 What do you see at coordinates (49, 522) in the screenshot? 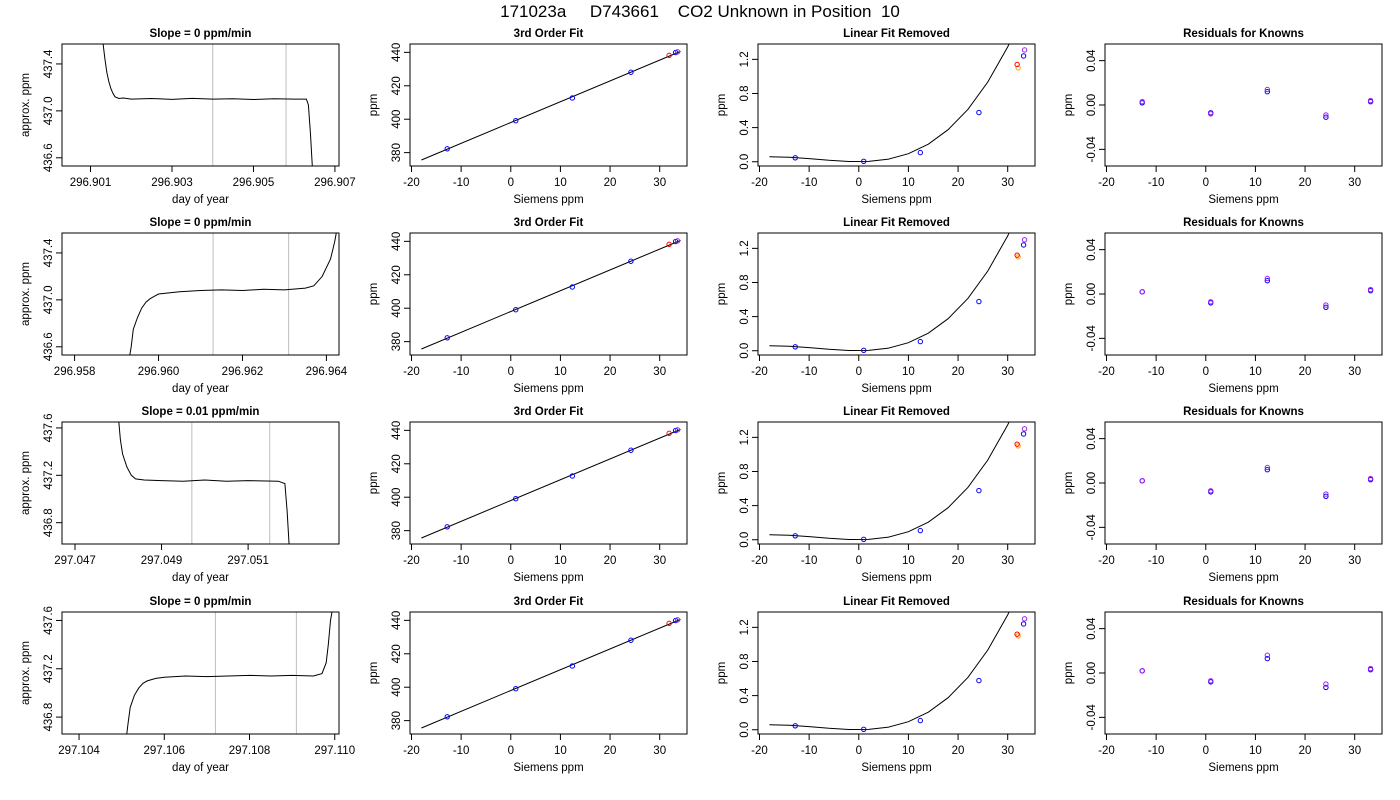
I see `y-tick-label: 436.8` at bounding box center [49, 522].